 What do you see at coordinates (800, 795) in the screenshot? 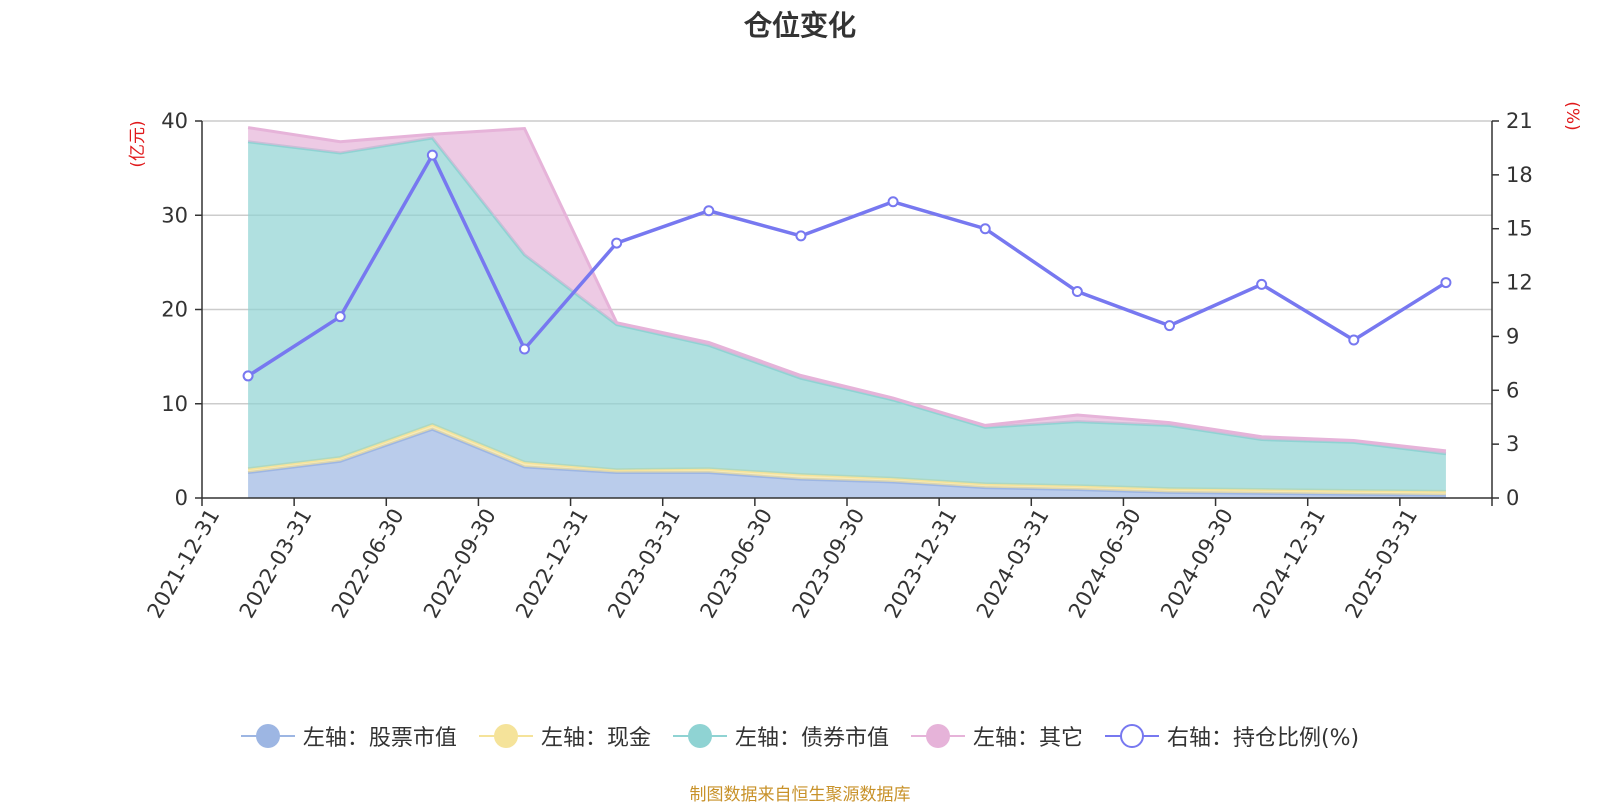
I see `source-note: 制图数据来自恒生聚源数据库` at bounding box center [800, 795].